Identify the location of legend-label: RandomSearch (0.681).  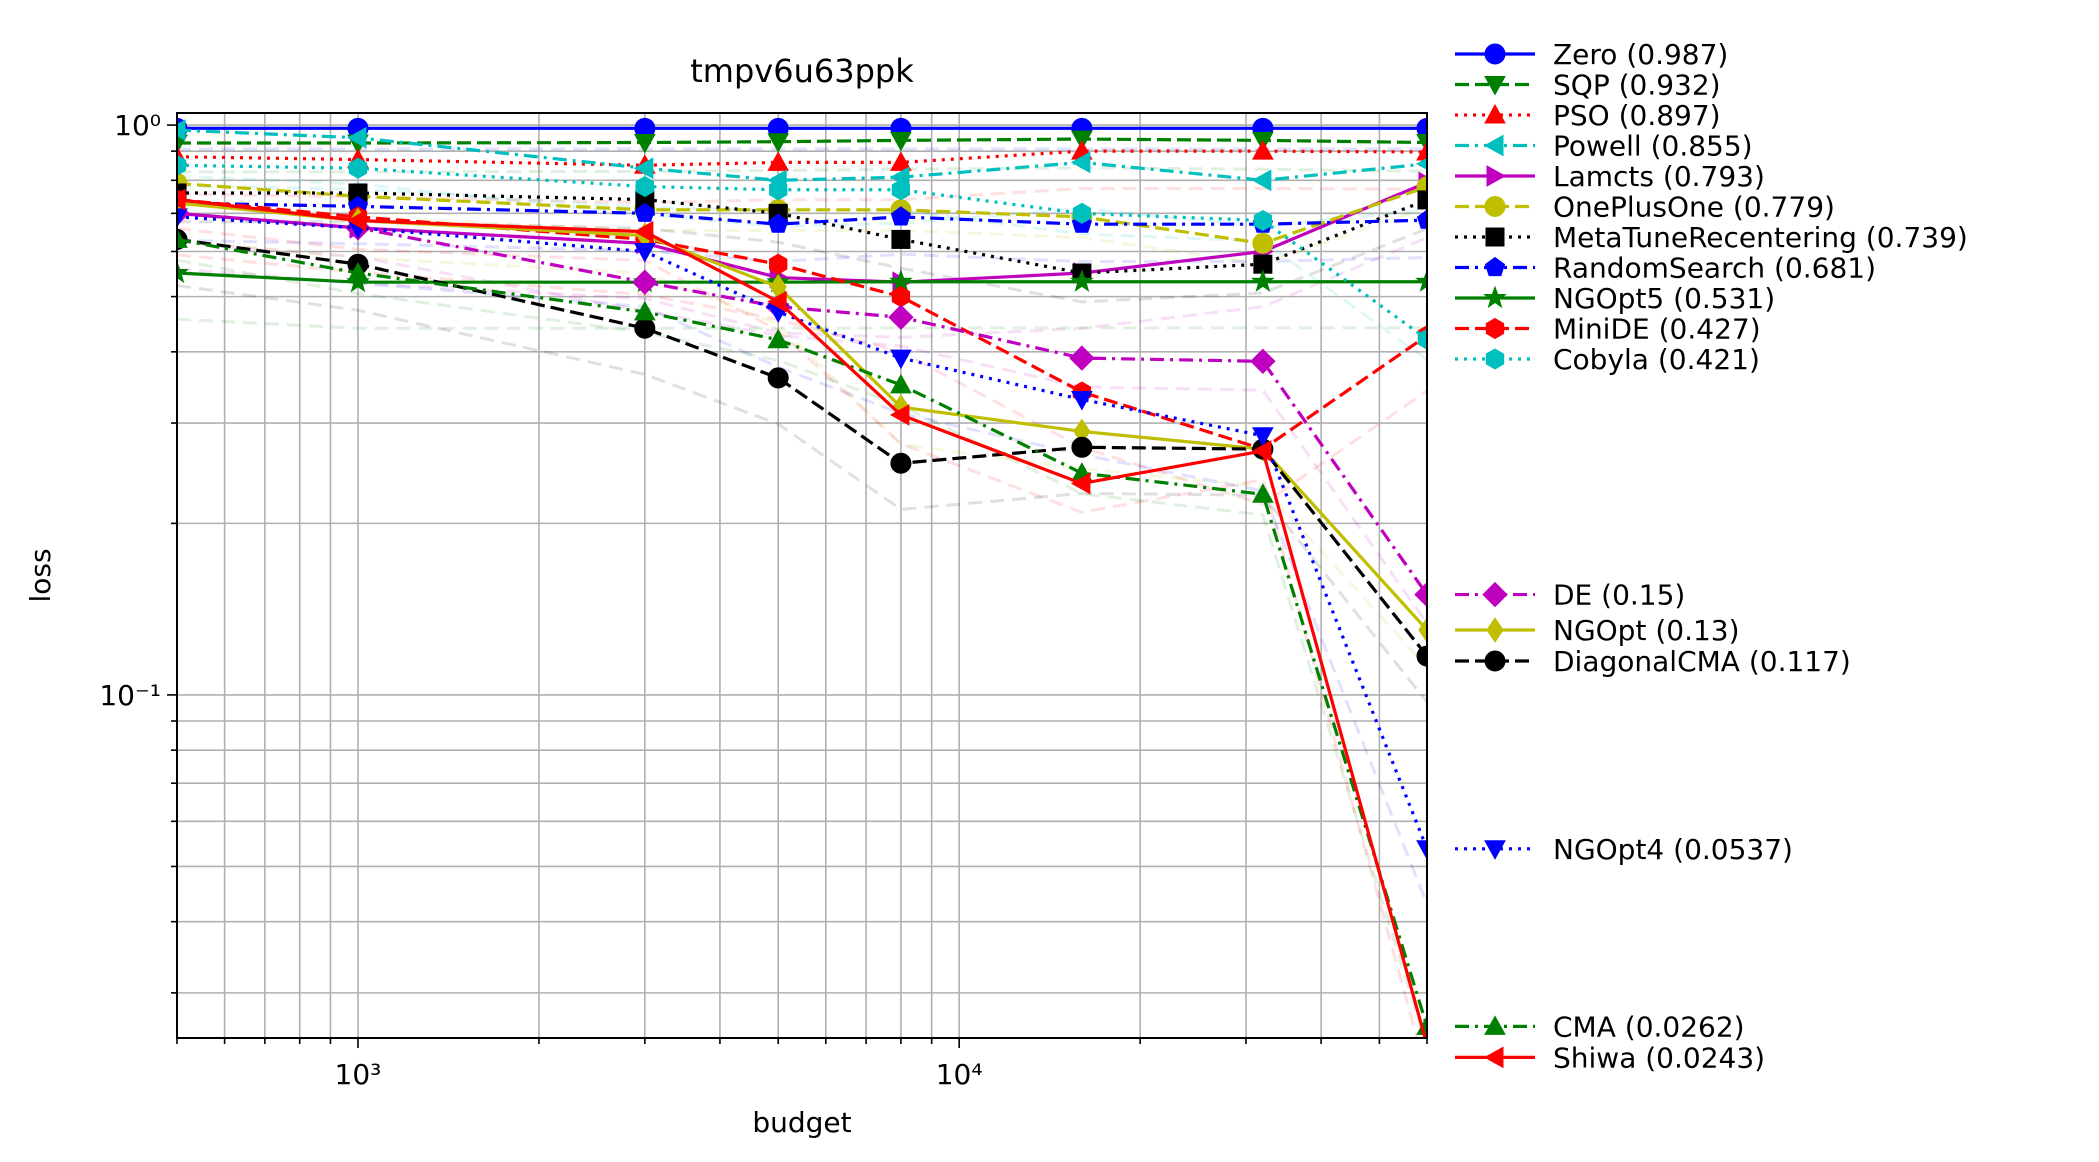
(1714, 268).